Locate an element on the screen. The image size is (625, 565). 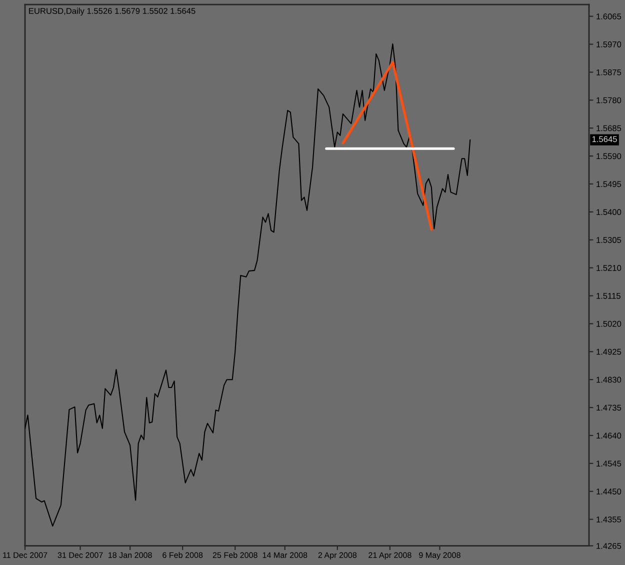
y-tick-label: 1.4355 is located at coordinates (609, 519).